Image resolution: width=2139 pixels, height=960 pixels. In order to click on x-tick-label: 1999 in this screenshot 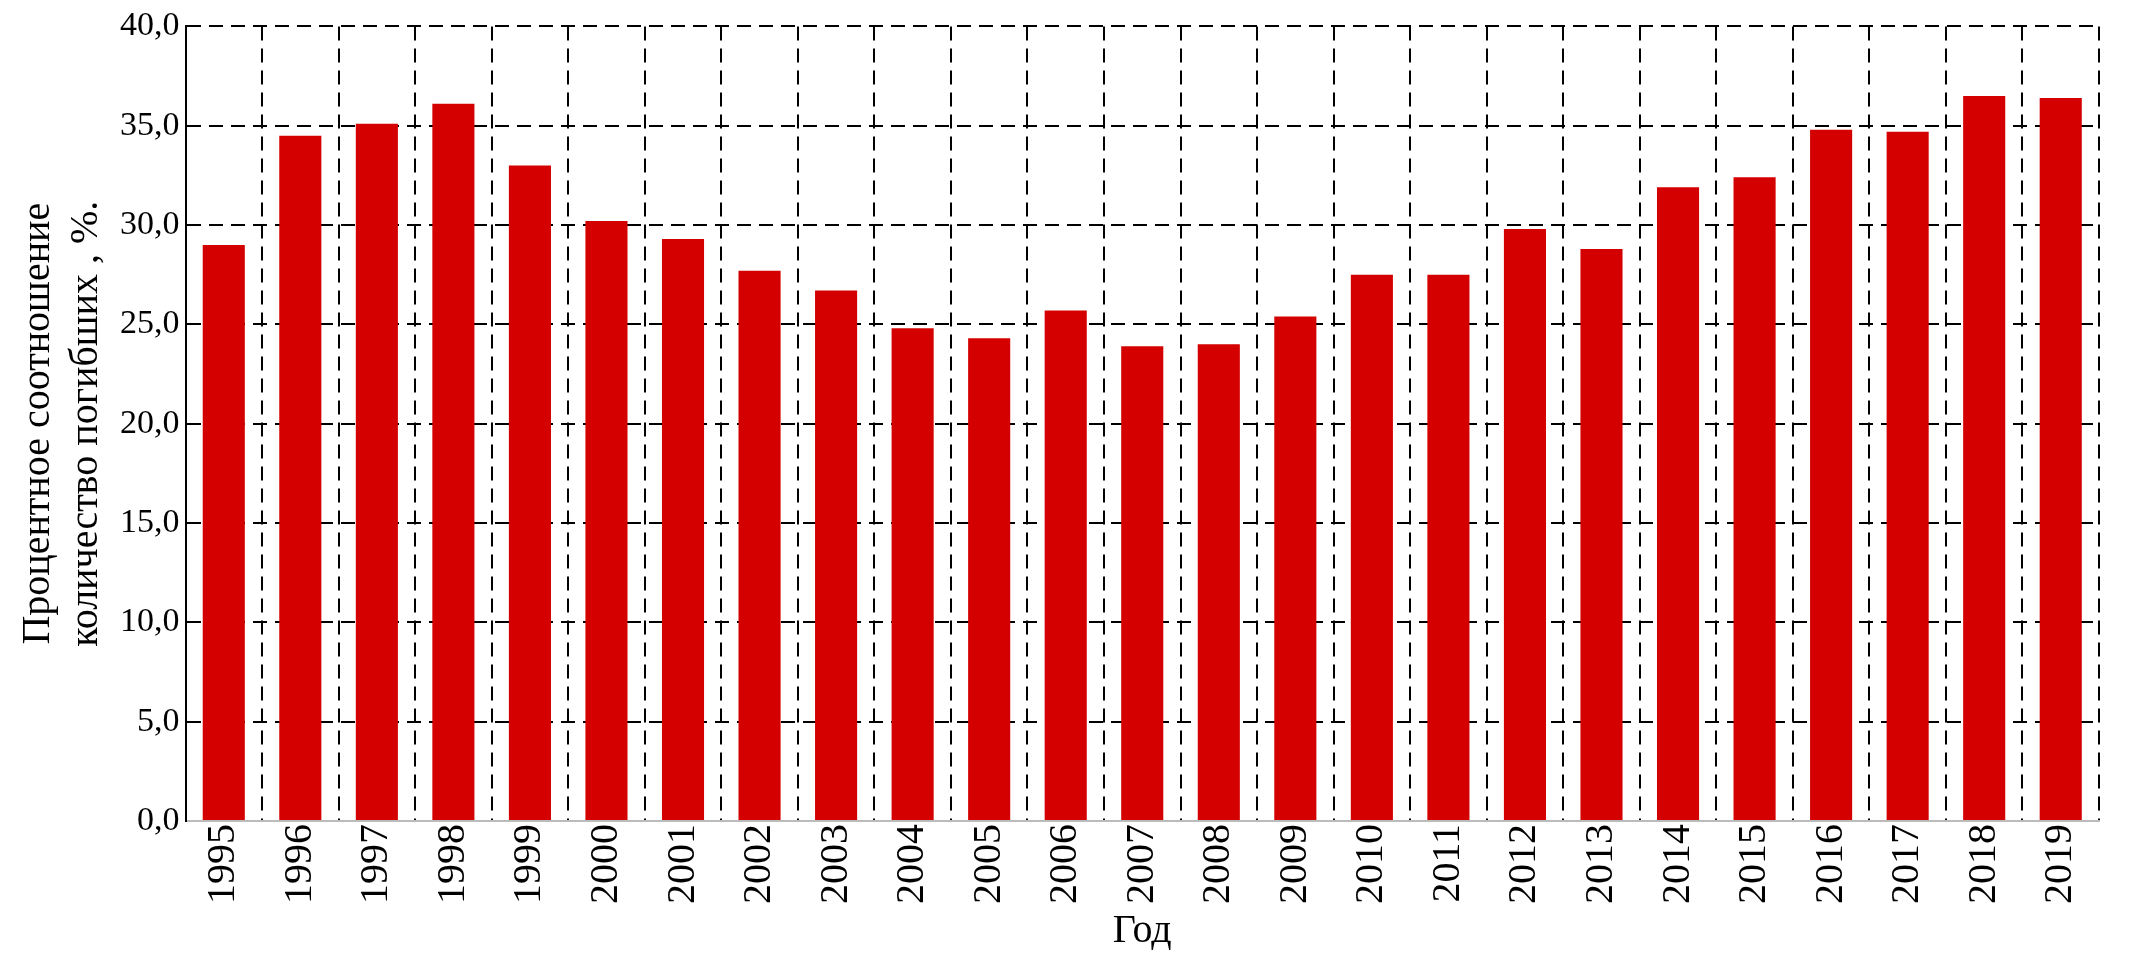, I will do `click(527, 864)`.